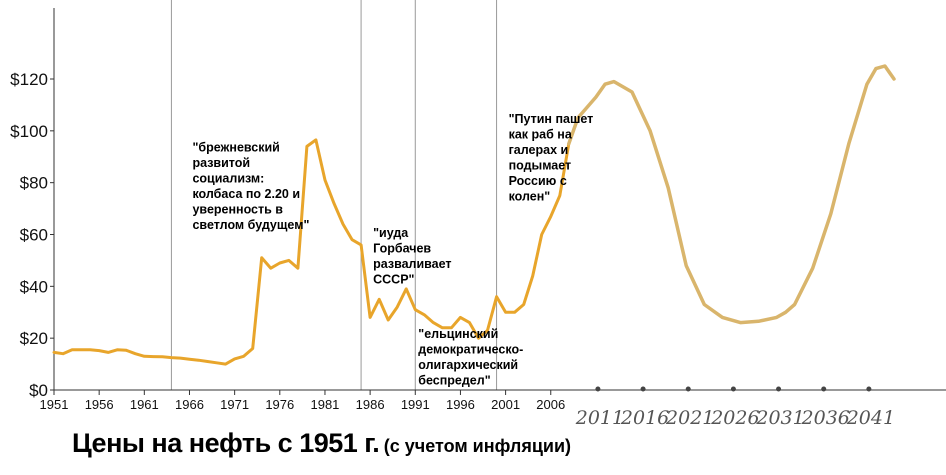 The image size is (946, 475). What do you see at coordinates (460, 404) in the screenshot?
I see `x-tick-label: 1996` at bounding box center [460, 404].